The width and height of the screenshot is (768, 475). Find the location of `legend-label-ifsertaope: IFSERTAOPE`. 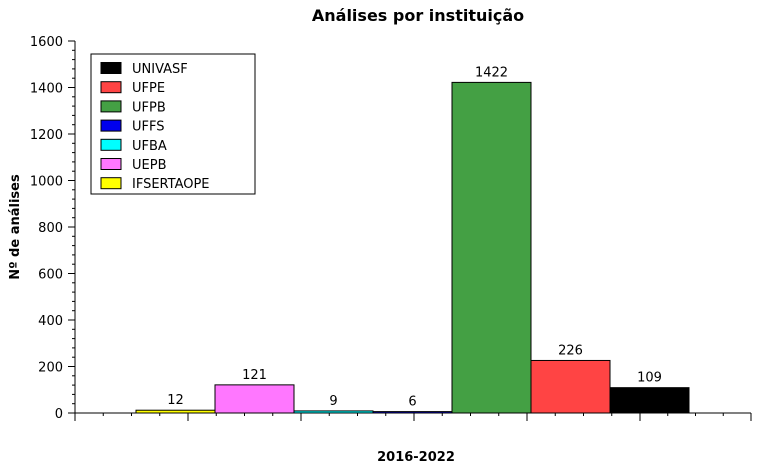

legend-label-ifsertaope: IFSERTAOPE is located at coordinates (171, 184).